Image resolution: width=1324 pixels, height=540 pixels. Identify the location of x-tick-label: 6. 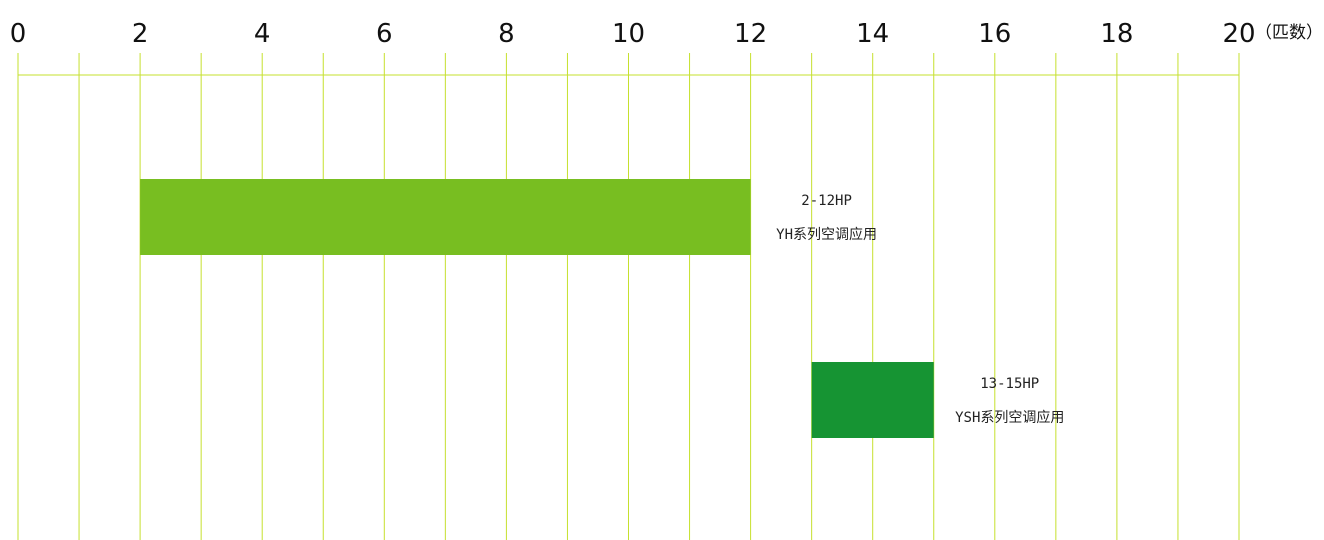
(384, 34).